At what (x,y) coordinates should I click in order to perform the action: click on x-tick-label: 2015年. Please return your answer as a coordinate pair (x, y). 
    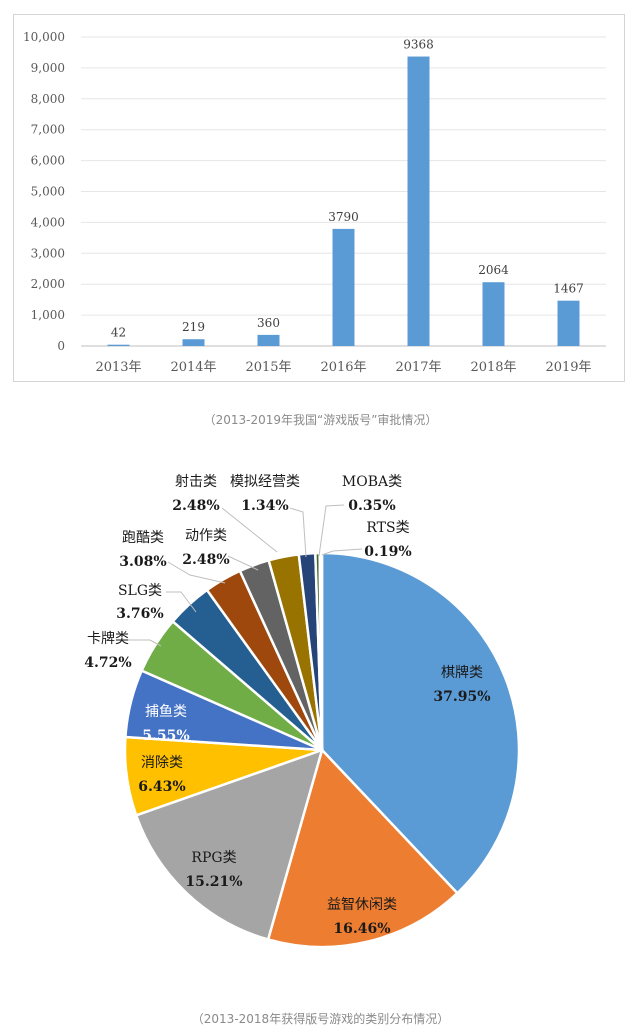
    Looking at the image, I should click on (268, 367).